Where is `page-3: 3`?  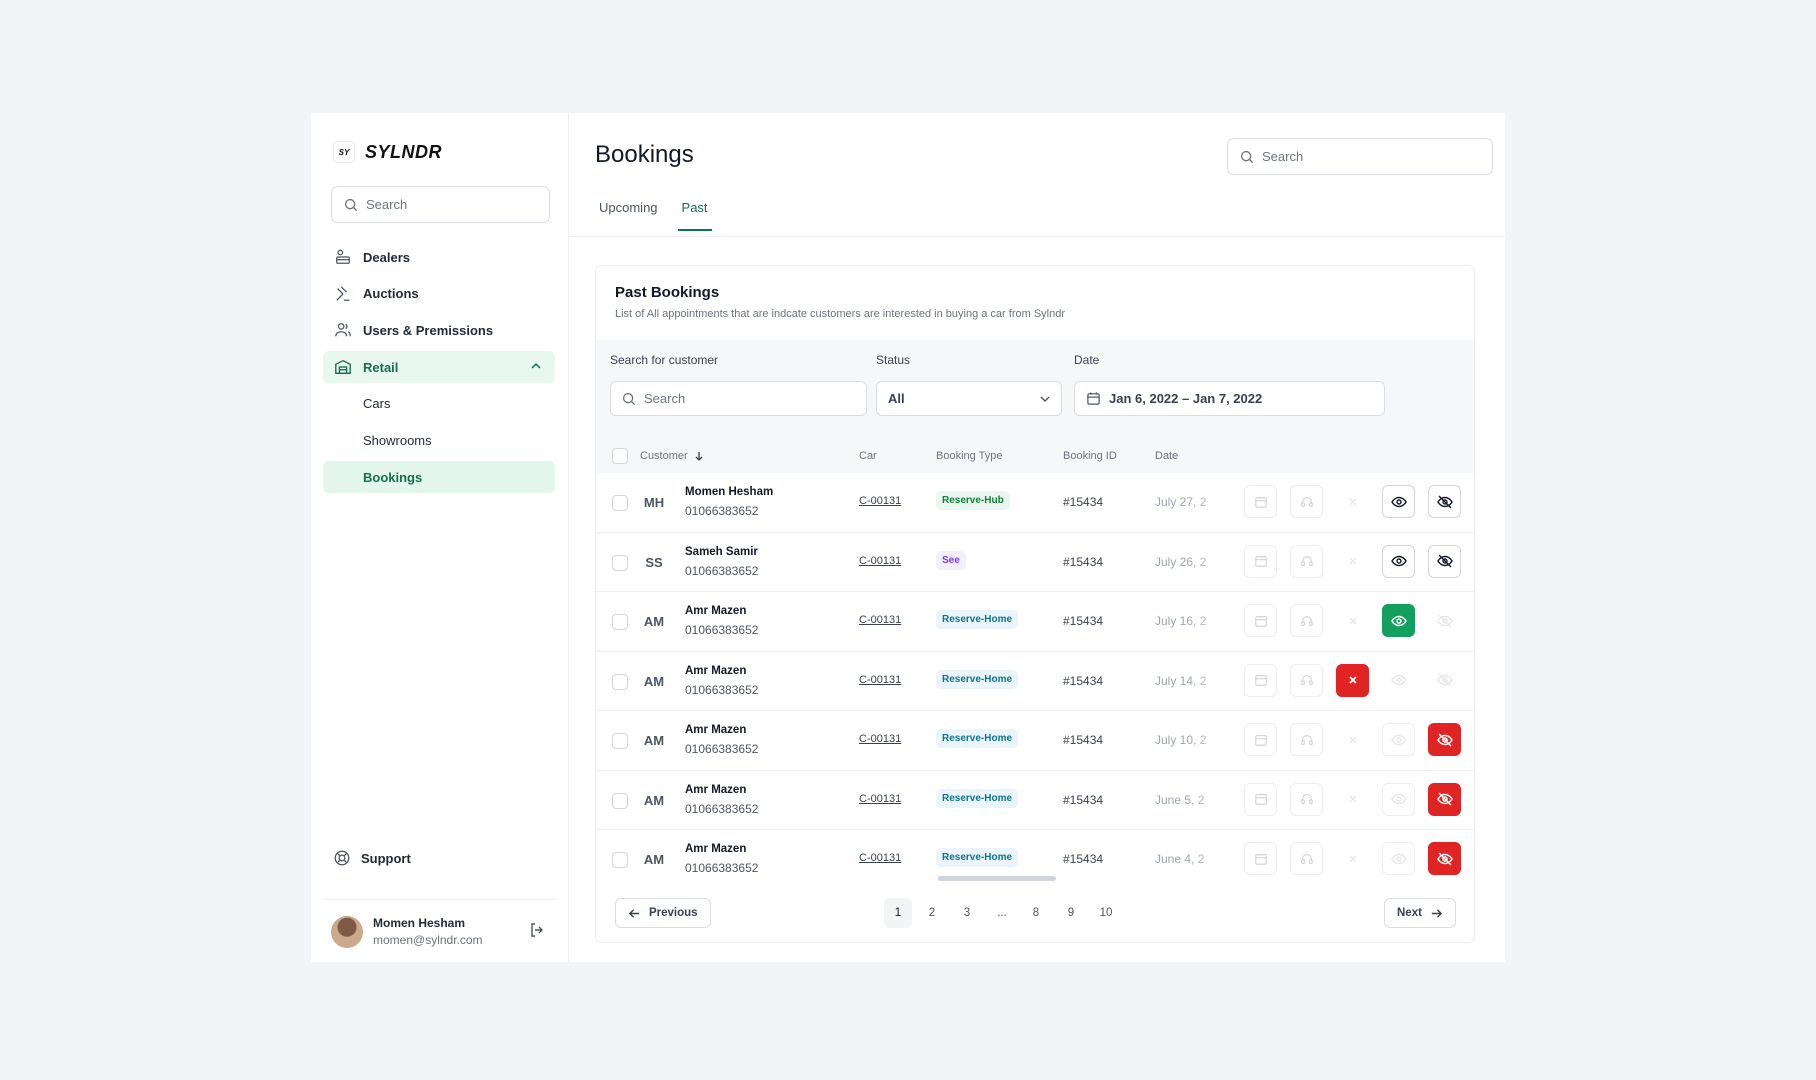 page-3: 3 is located at coordinates (967, 913).